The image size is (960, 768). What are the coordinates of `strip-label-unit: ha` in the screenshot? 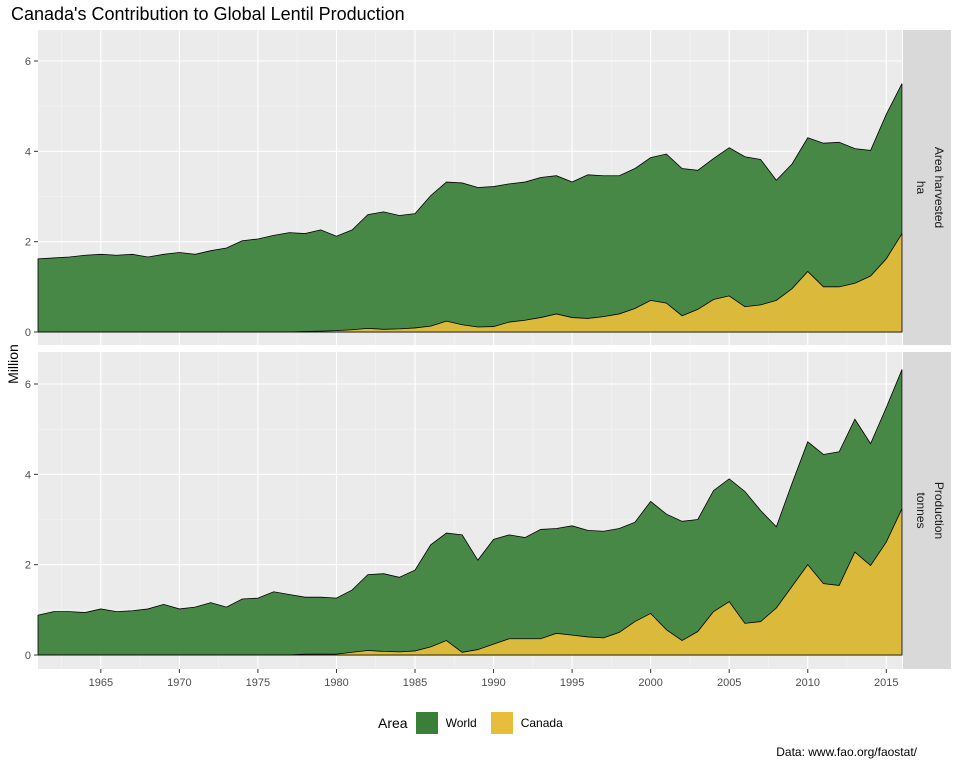 It's located at (921, 188).